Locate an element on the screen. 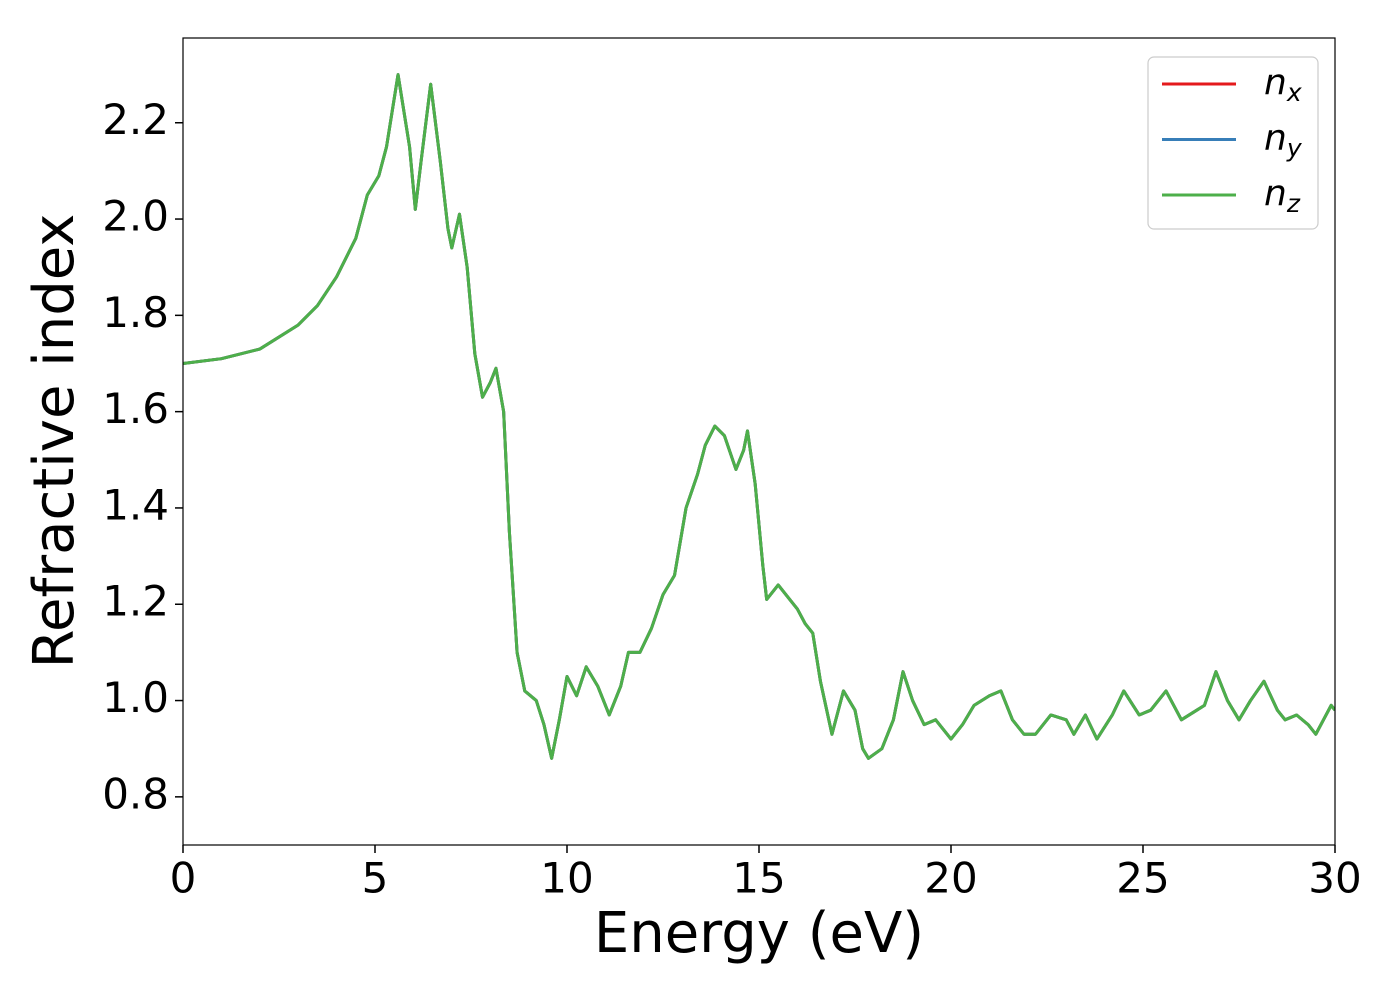  x-tick-label: 15 is located at coordinates (758, 878).